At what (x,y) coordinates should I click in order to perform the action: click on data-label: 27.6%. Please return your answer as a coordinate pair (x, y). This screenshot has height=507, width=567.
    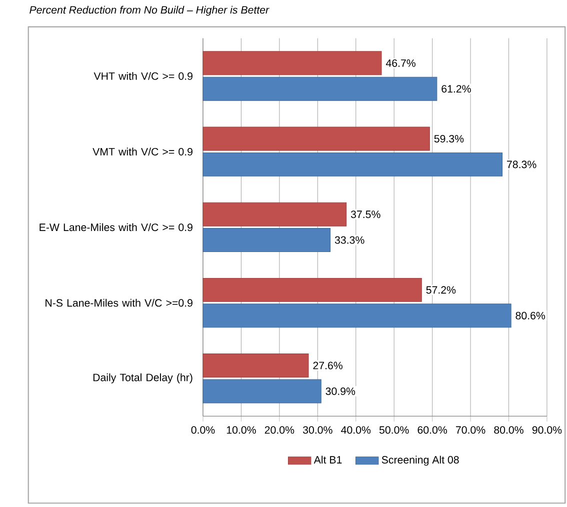
    Looking at the image, I should click on (327, 366).